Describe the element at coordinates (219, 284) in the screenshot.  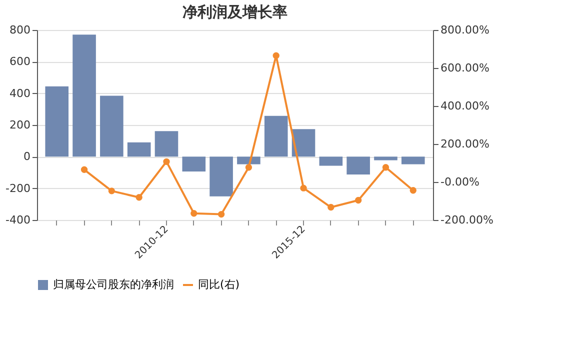
I see `legend-label: 同比(右)` at that location.